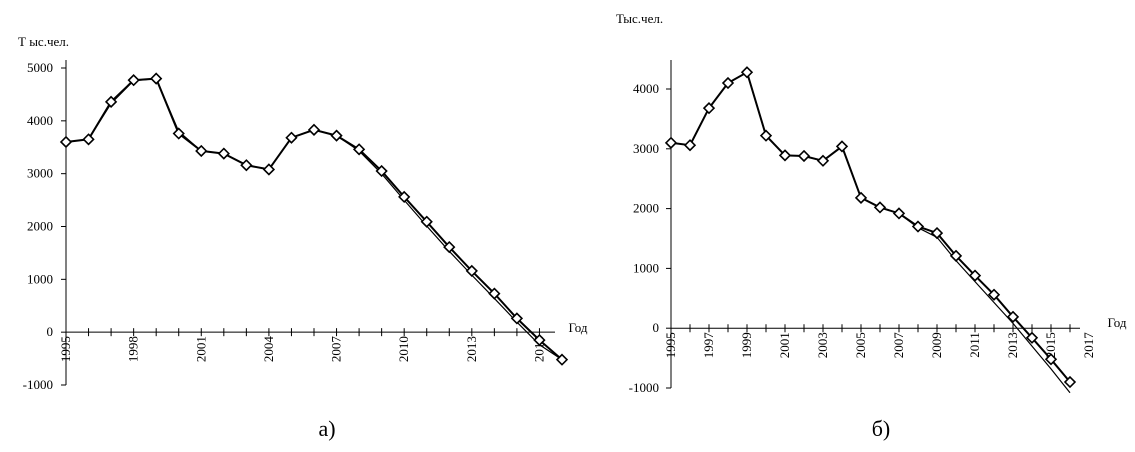 The image size is (1135, 452). What do you see at coordinates (43, 41) in the screenshot?
I see `y-axis-label: Т ыс.чел.` at bounding box center [43, 41].